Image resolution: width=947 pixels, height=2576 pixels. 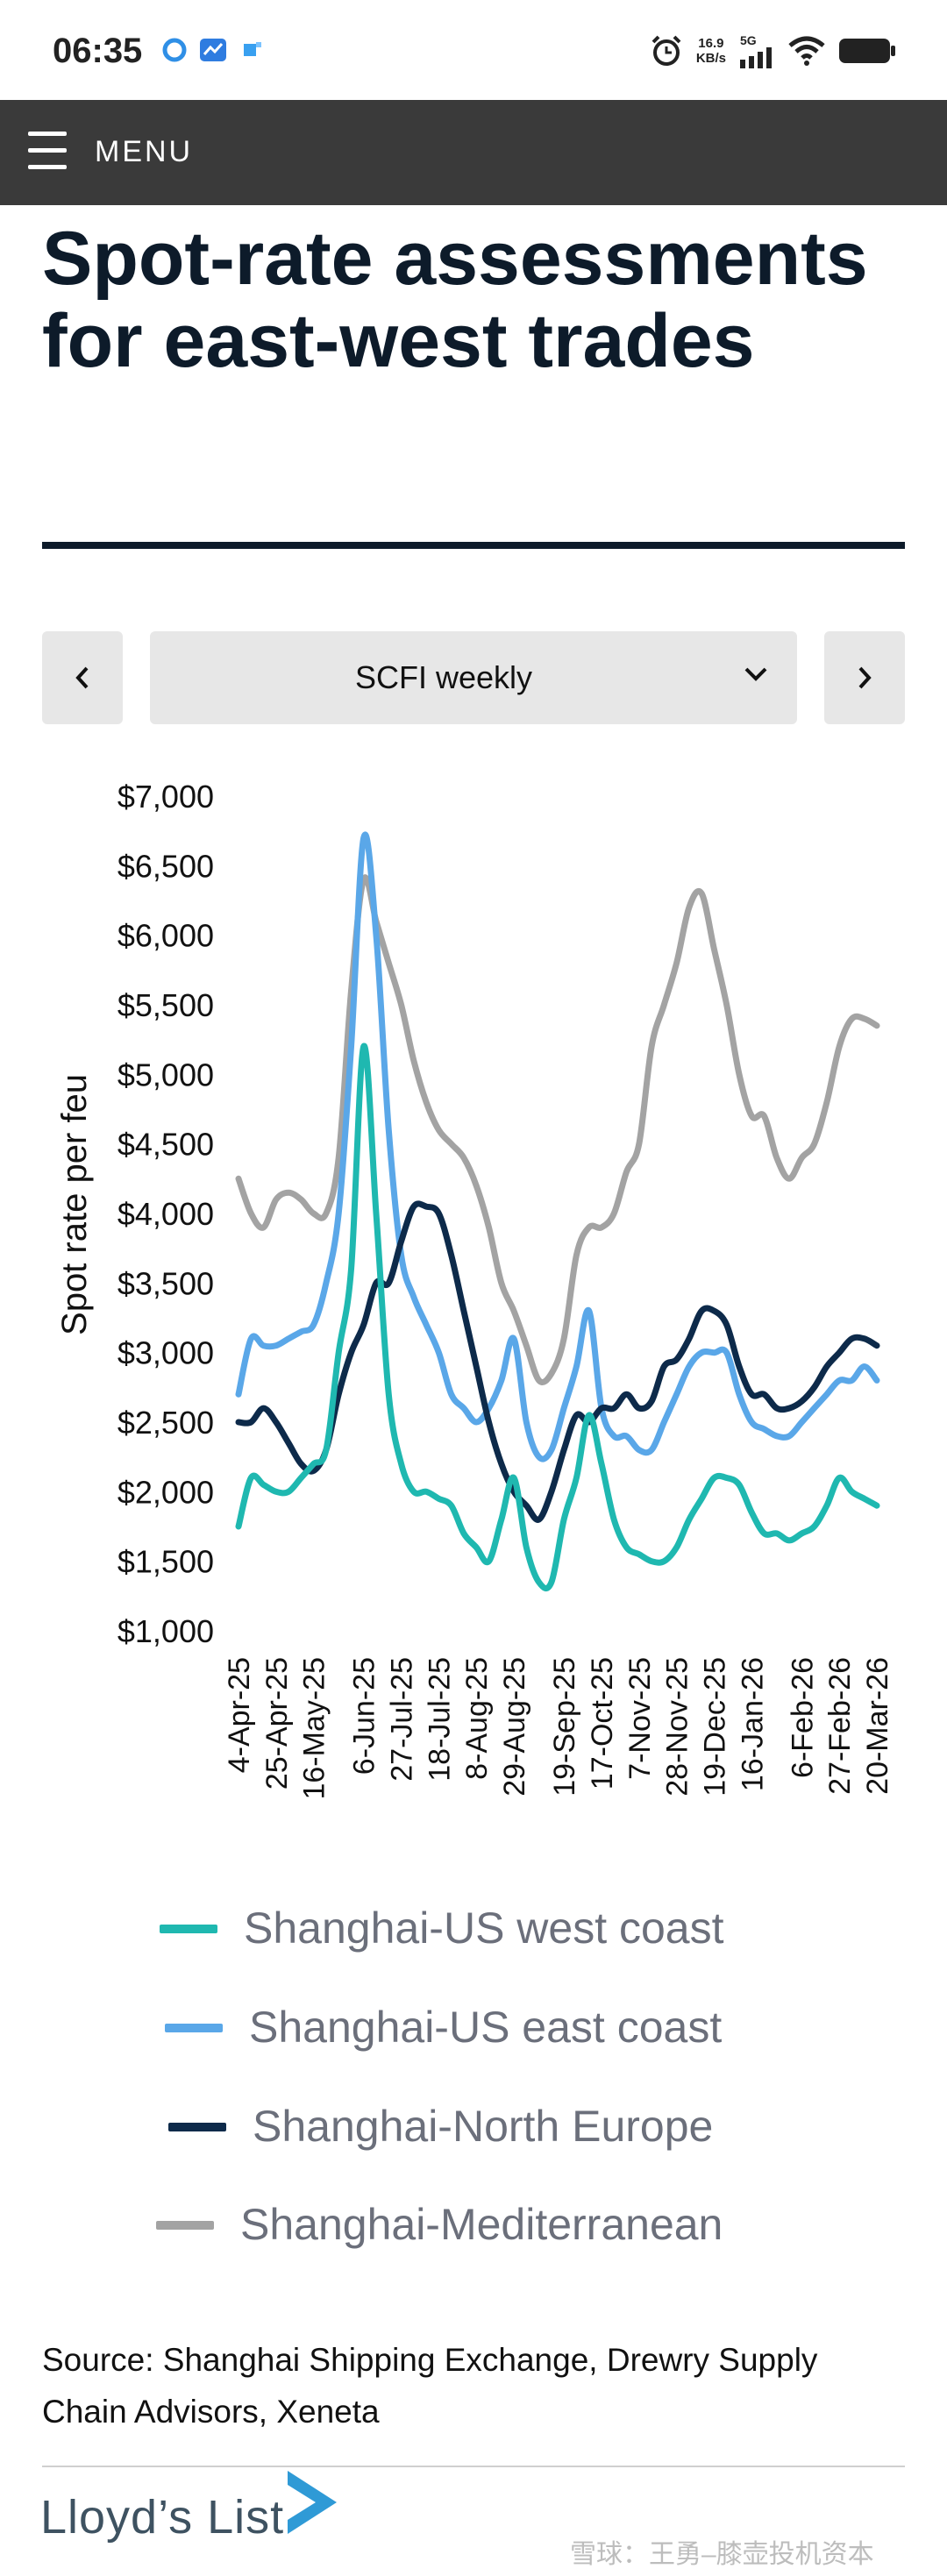 What do you see at coordinates (753, 1724) in the screenshot?
I see `x-tick-label: 16-Jan-26` at bounding box center [753, 1724].